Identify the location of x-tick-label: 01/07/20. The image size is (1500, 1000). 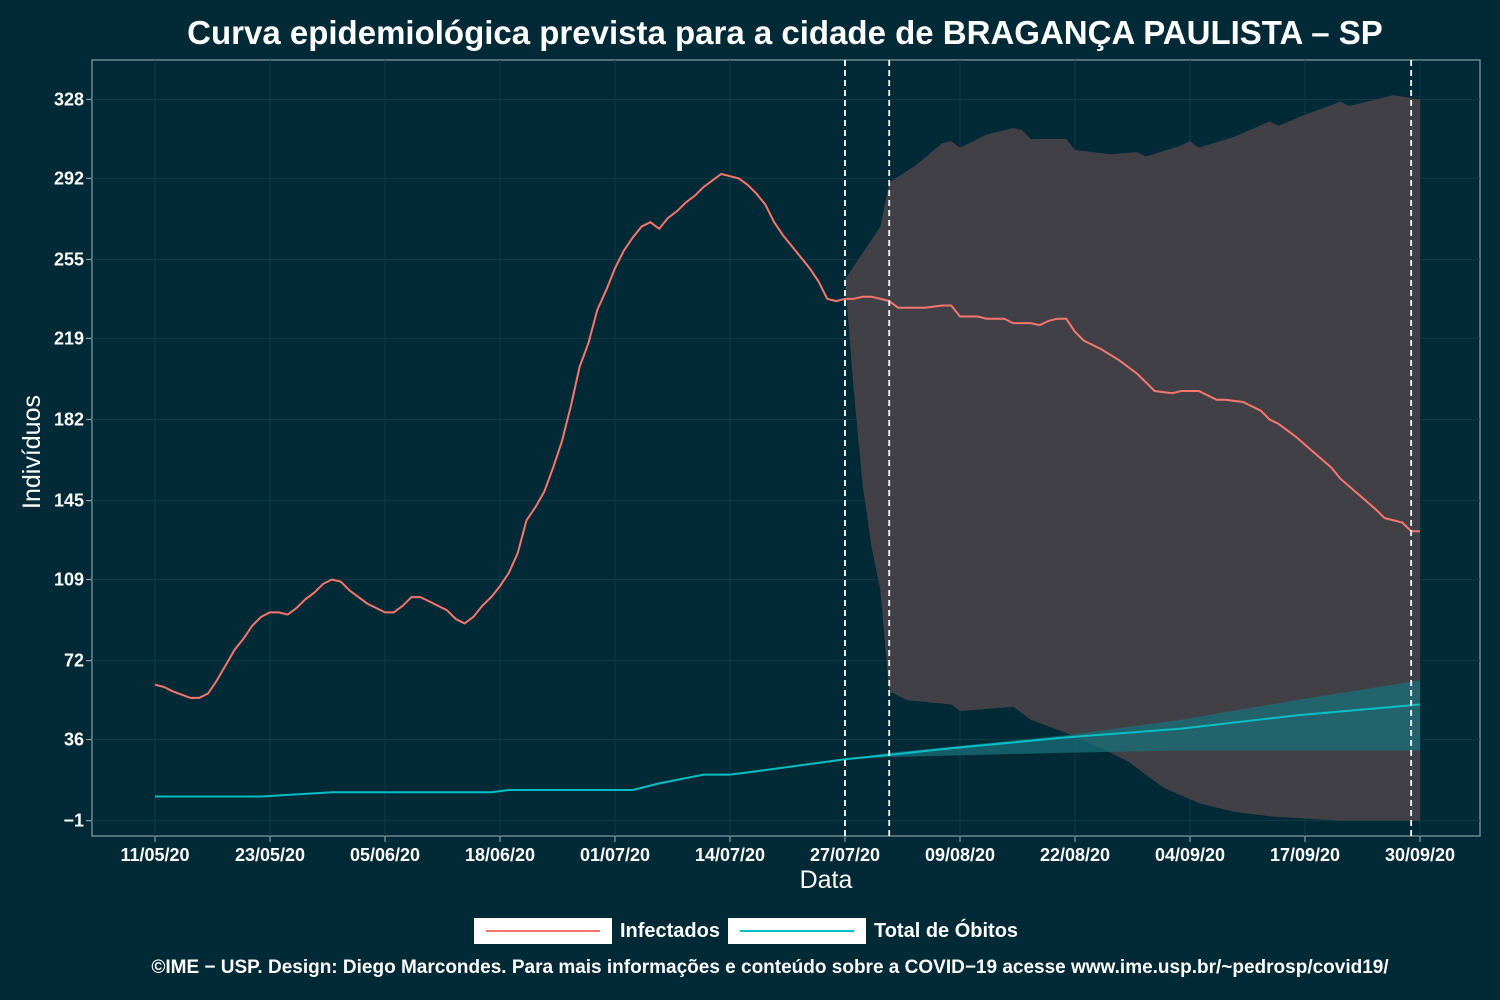
(615, 855).